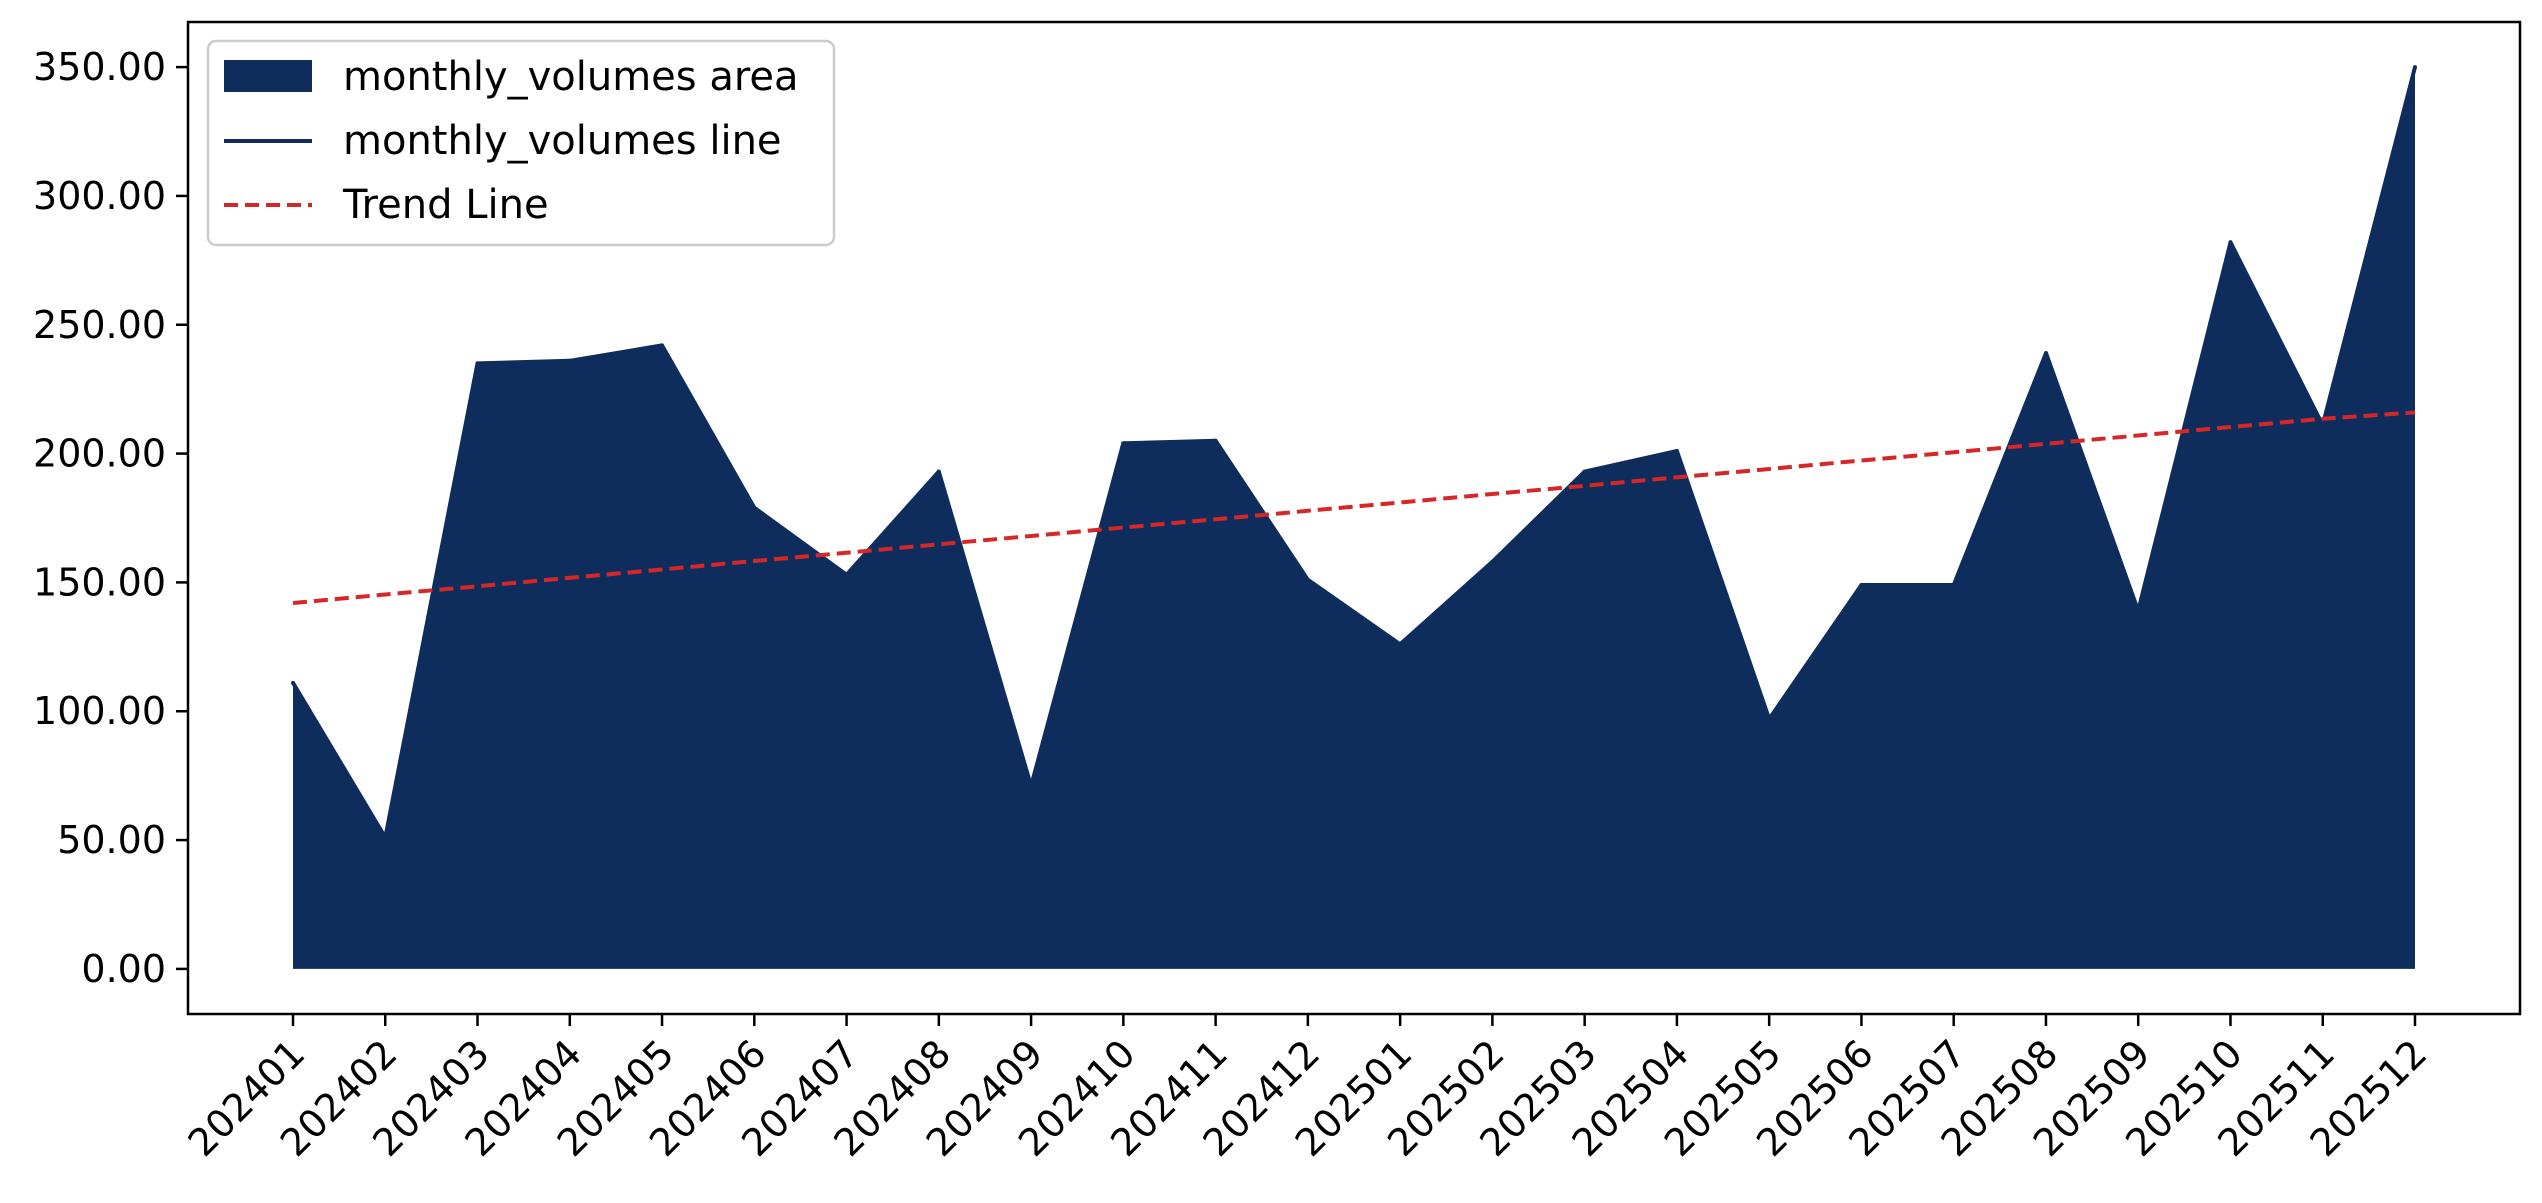 This screenshot has width=2542, height=1203. What do you see at coordinates (99, 196) in the screenshot?
I see `y-tick-label: 300.00` at bounding box center [99, 196].